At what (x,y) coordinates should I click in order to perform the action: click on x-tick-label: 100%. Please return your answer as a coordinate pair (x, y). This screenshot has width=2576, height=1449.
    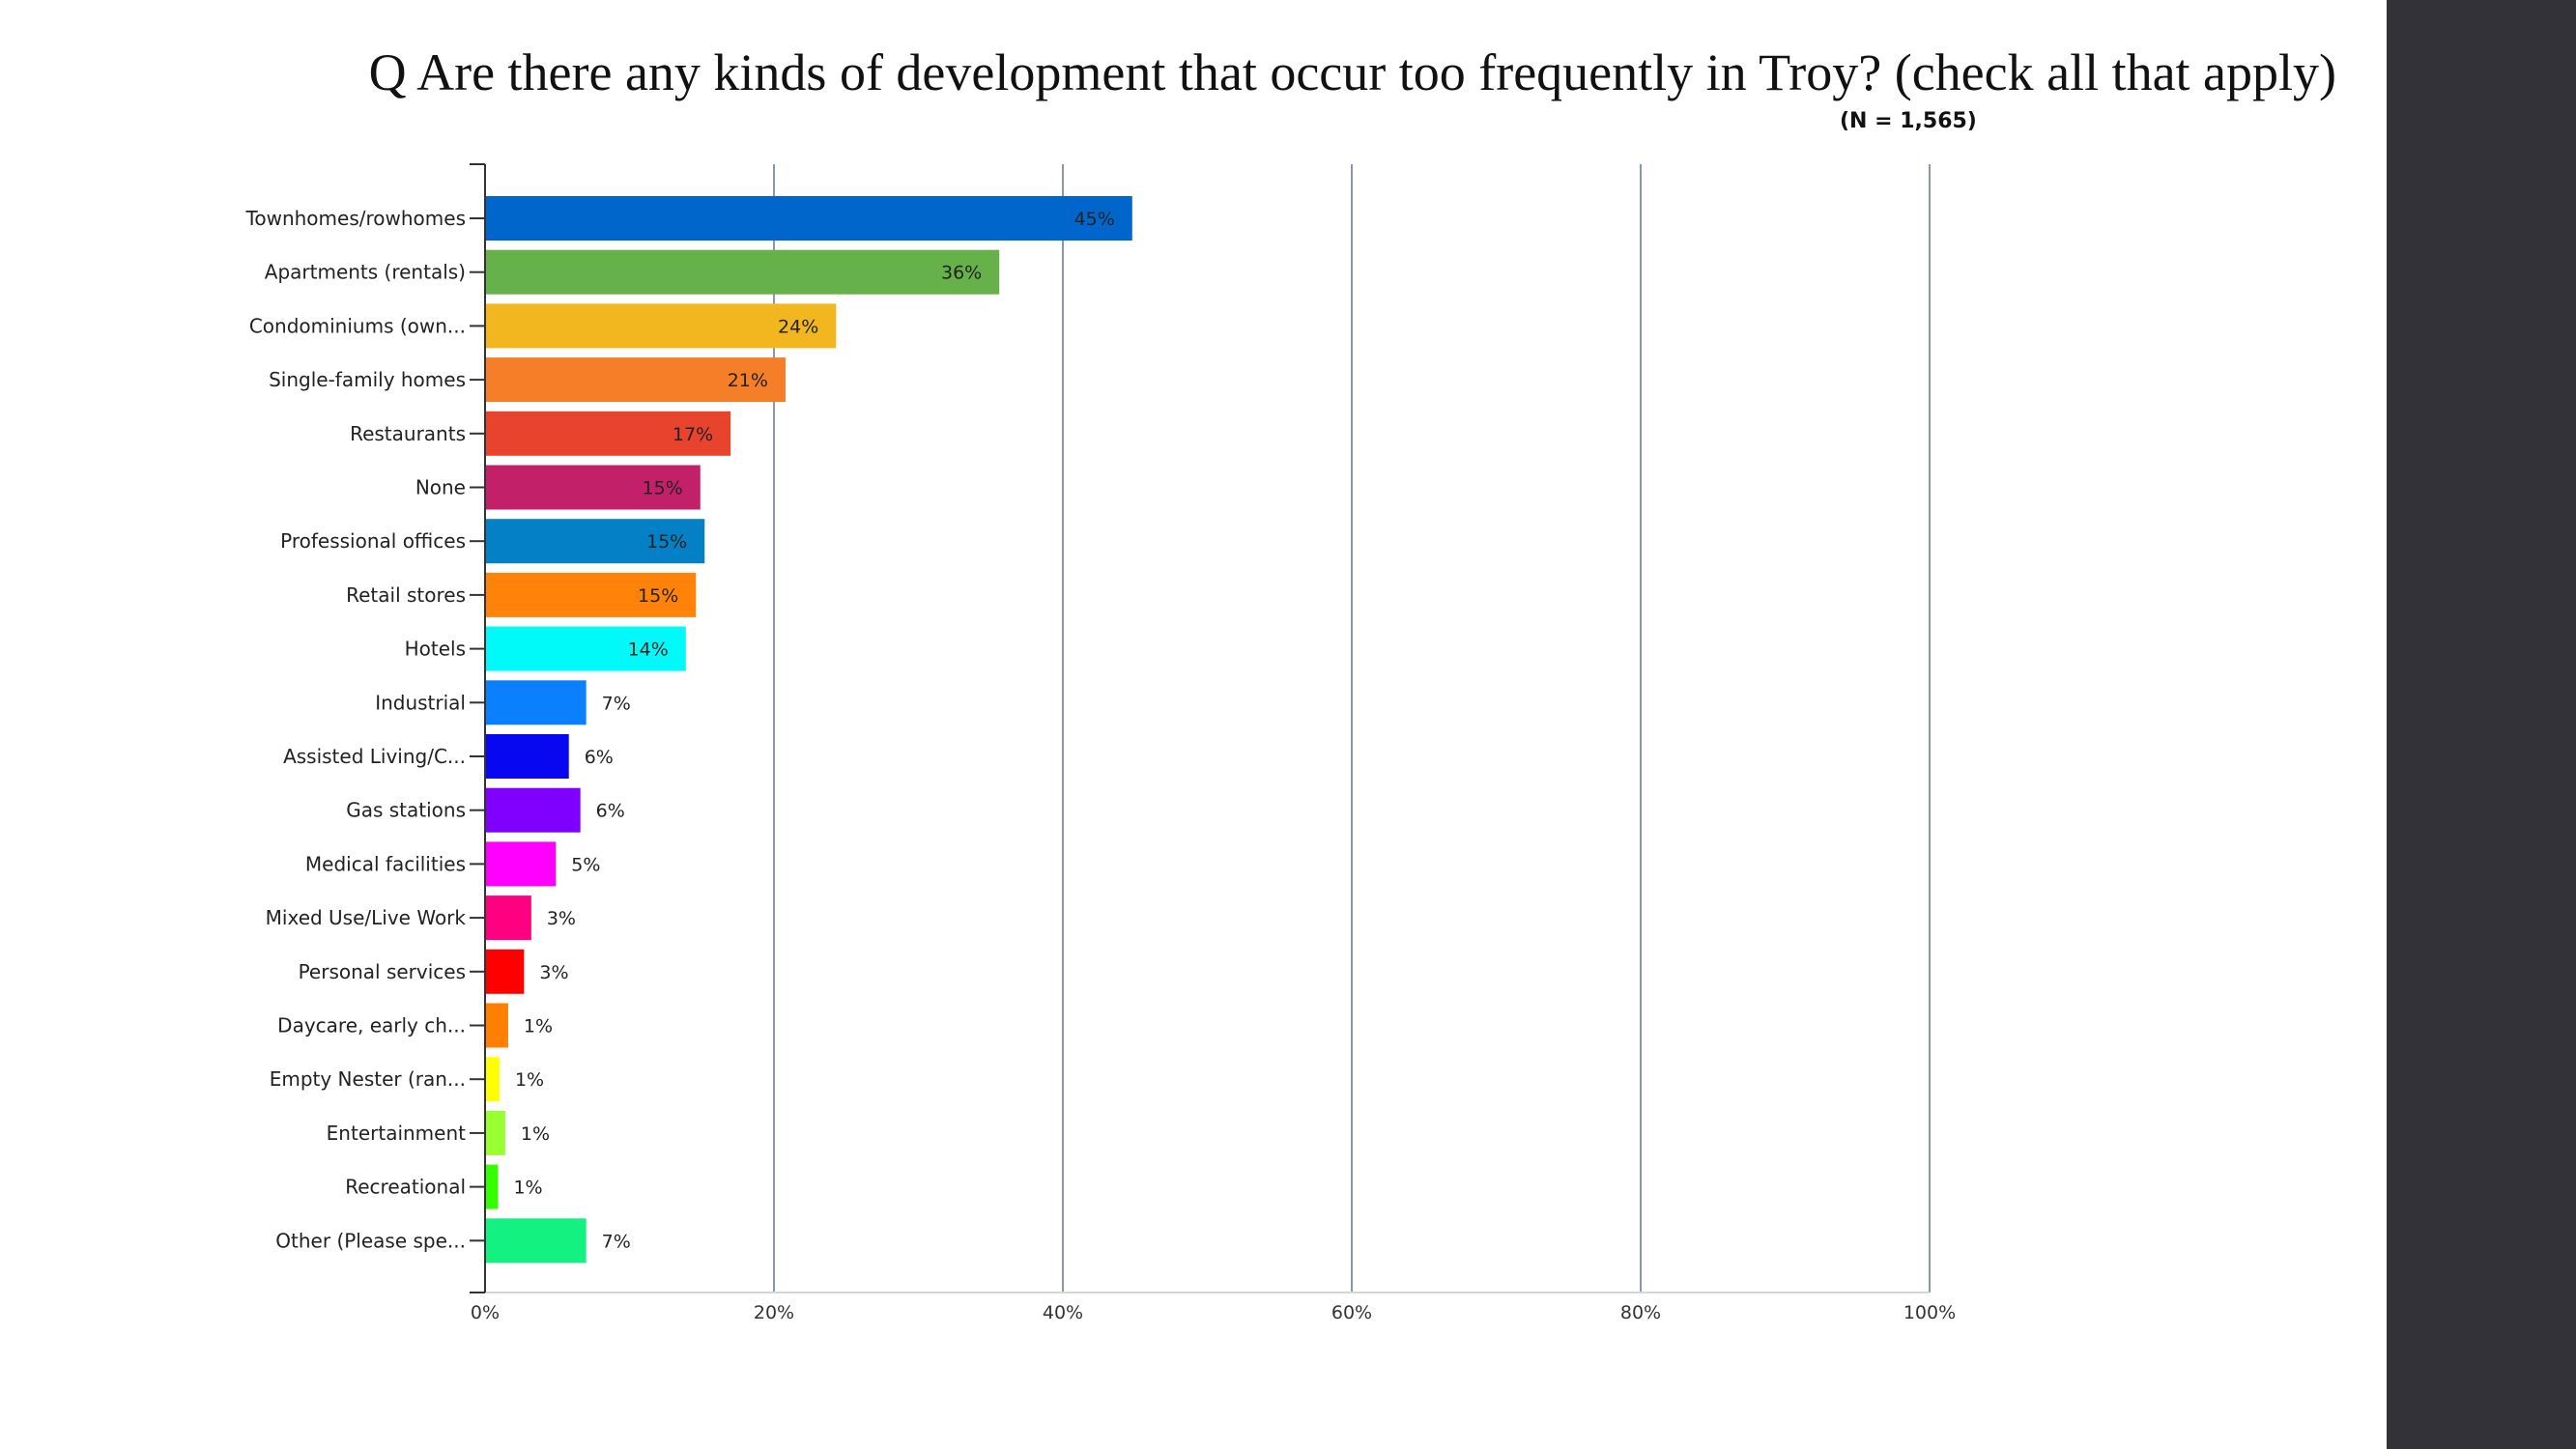
    Looking at the image, I should click on (1930, 1312).